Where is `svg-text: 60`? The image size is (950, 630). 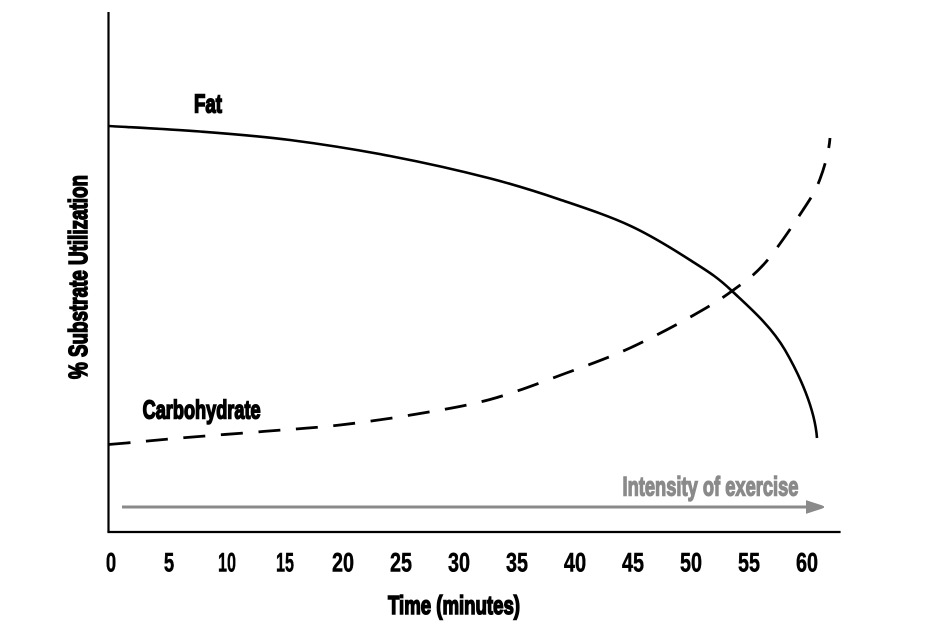 svg-text: 60 is located at coordinates (807, 563).